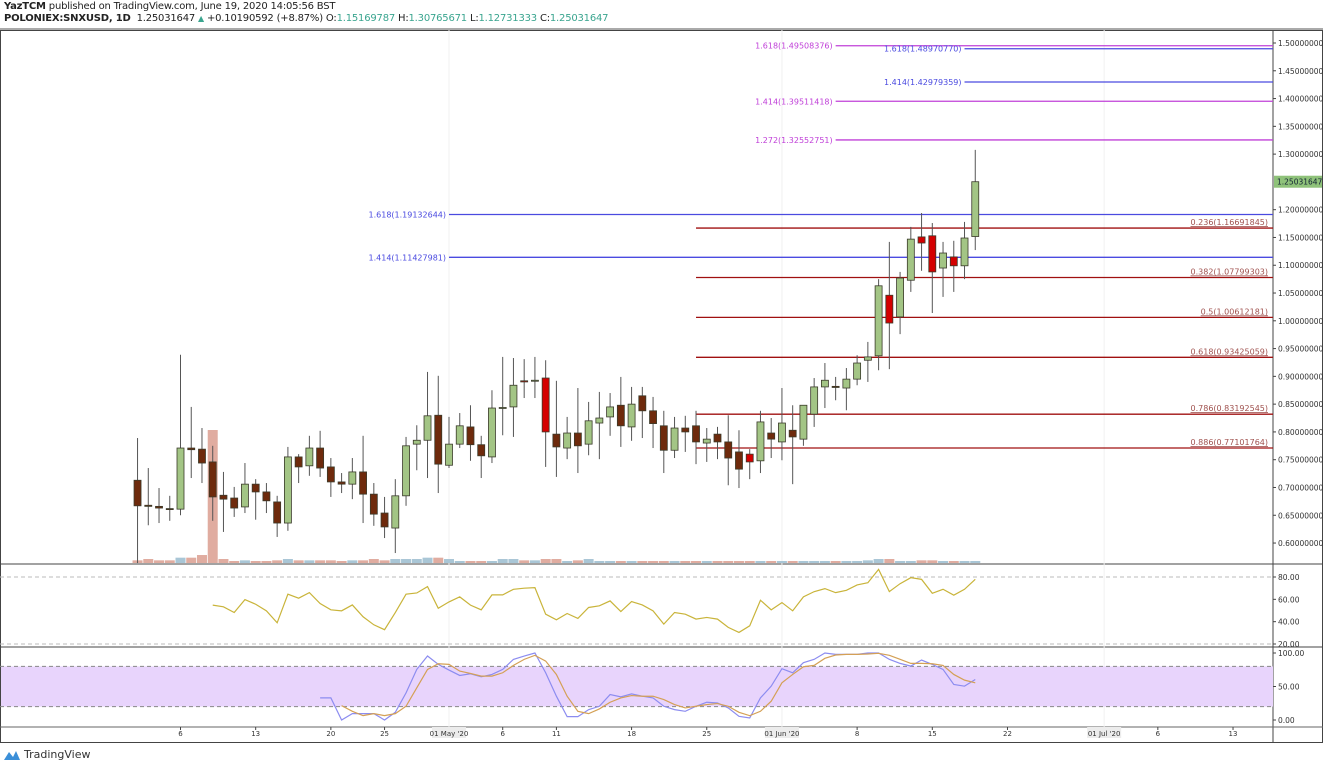 The width and height of the screenshot is (1323, 768). What do you see at coordinates (631, 734) in the screenshot?
I see `time-tick-label: 18` at bounding box center [631, 734].